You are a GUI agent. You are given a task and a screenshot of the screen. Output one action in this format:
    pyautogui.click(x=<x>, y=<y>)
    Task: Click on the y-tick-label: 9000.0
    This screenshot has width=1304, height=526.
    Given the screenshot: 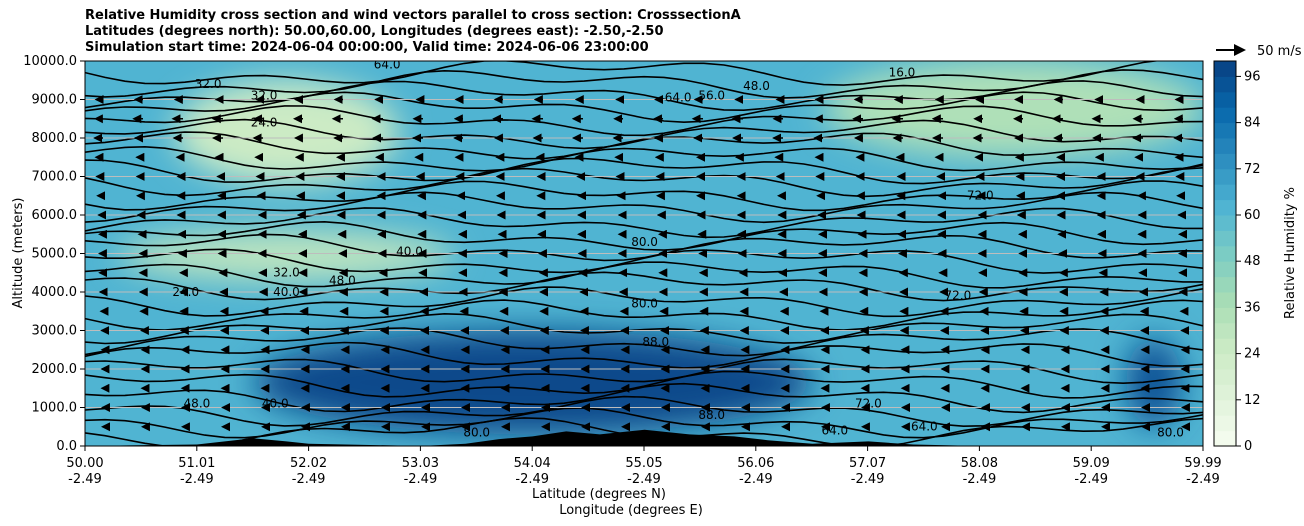 What is the action you would take?
    pyautogui.click(x=55, y=100)
    